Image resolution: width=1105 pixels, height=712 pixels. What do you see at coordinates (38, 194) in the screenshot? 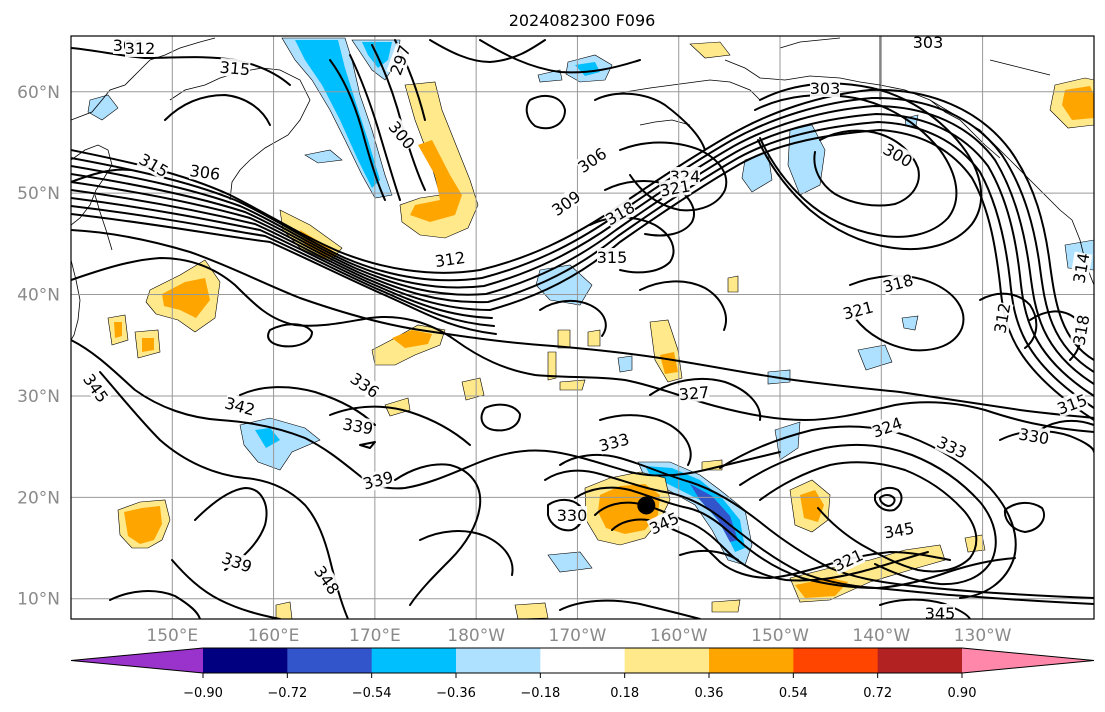
I see `latitude-tick-label: 50°N` at bounding box center [38, 194].